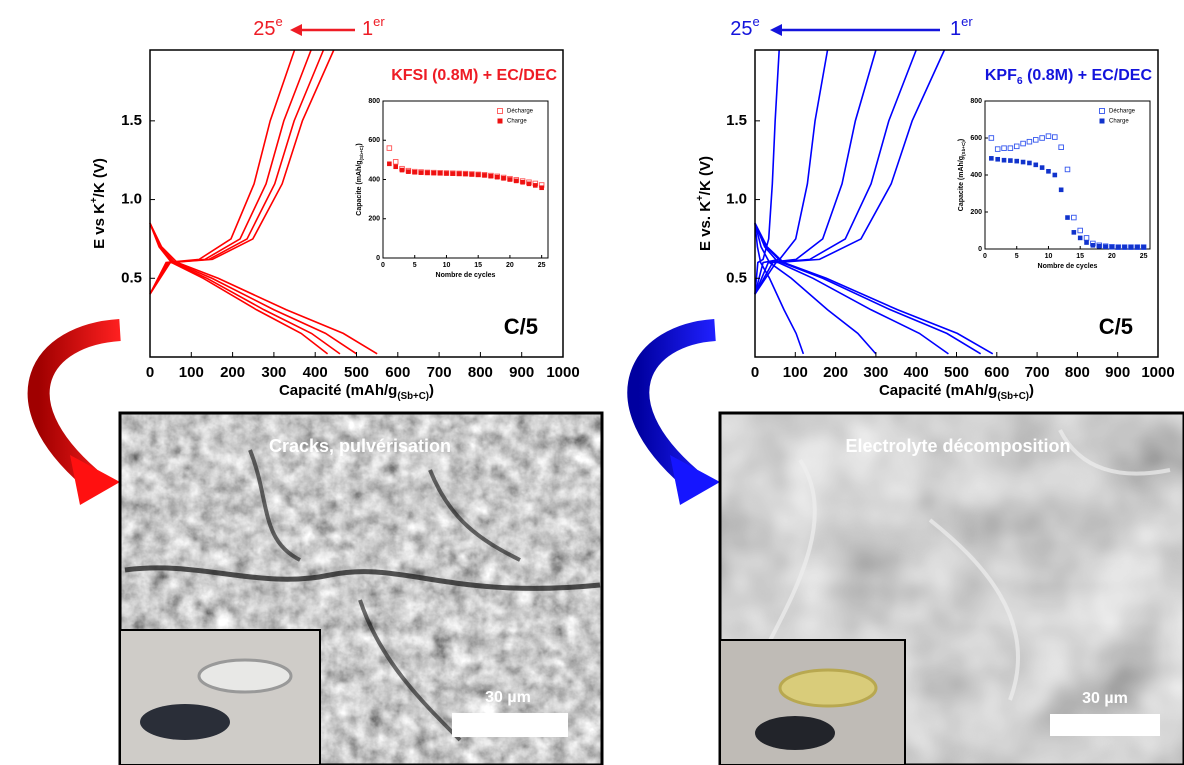  I want to click on cycle-label-part: e, so click(756, 21).